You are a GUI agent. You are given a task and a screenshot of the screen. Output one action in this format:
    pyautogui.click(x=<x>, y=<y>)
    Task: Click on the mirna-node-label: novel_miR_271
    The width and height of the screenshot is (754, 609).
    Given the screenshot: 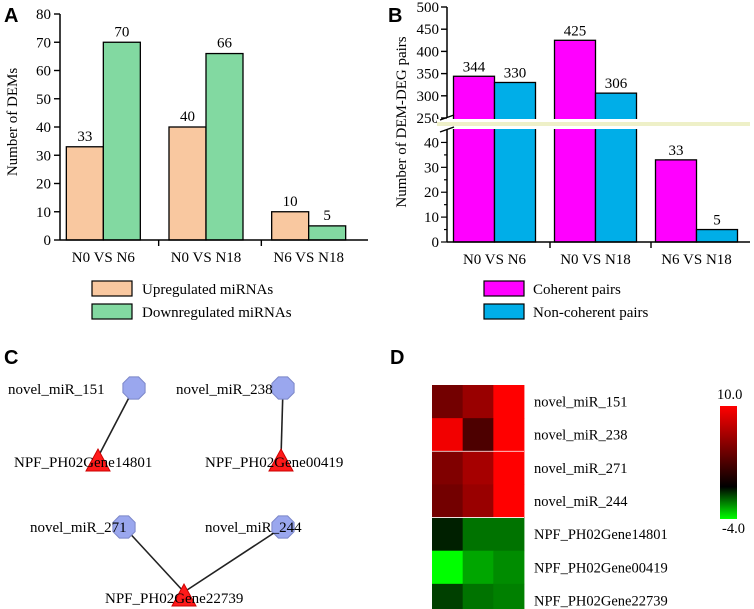 What is the action you would take?
    pyautogui.click(x=78, y=528)
    